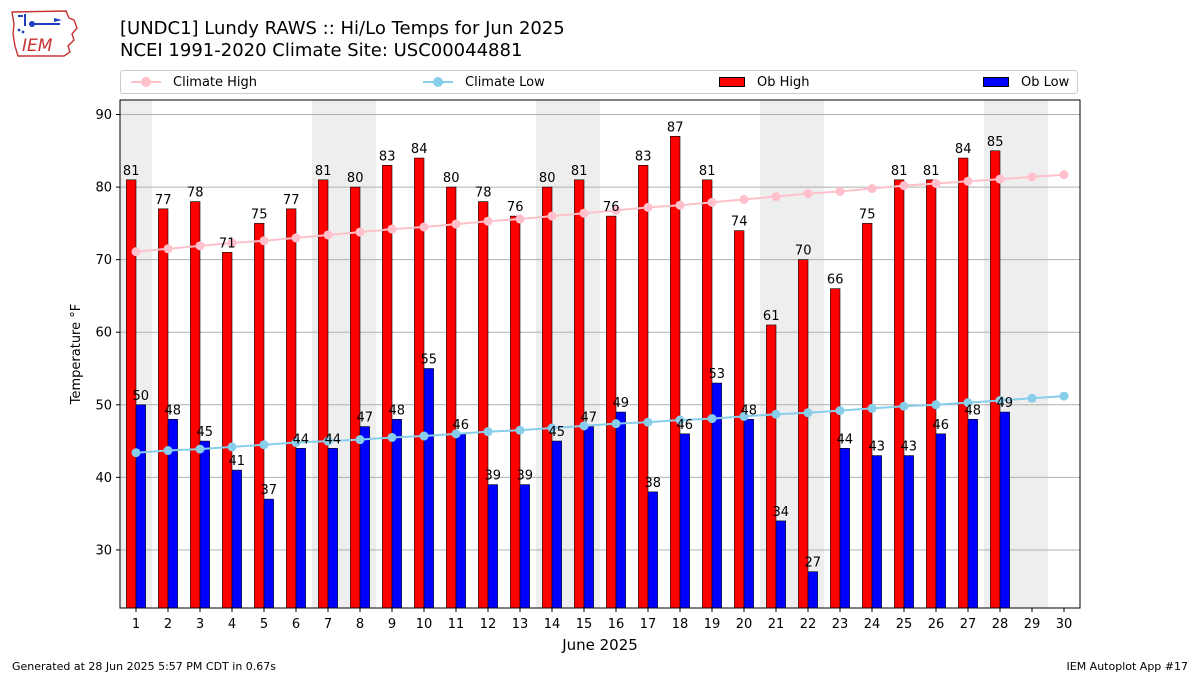 The height and width of the screenshot is (675, 1200). What do you see at coordinates (461, 425) in the screenshot?
I see `label-ob-low-day-11: 46` at bounding box center [461, 425].